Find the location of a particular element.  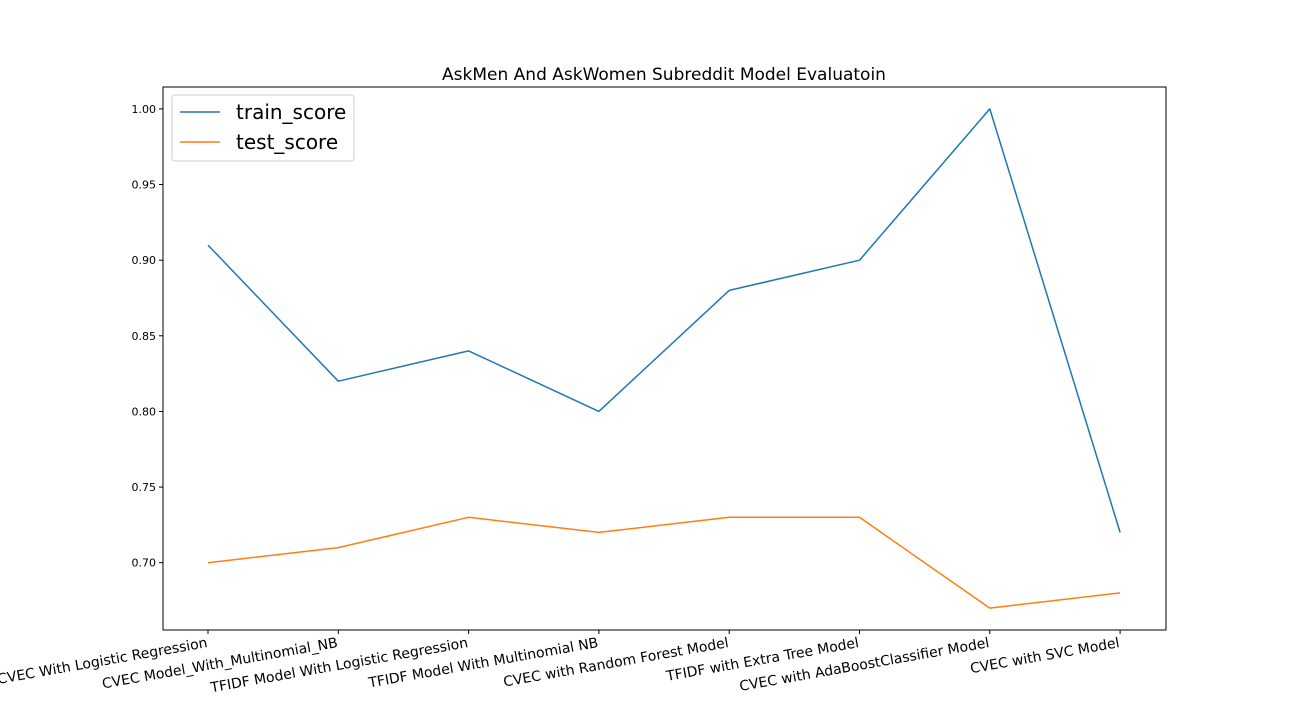

legend-label-train-score: train_score is located at coordinates (291, 112).